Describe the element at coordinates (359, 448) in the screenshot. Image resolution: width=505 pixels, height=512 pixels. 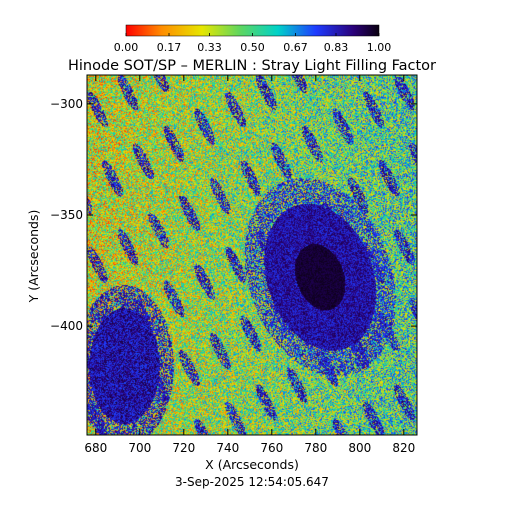
I see `x-tick-label: 800` at that location.